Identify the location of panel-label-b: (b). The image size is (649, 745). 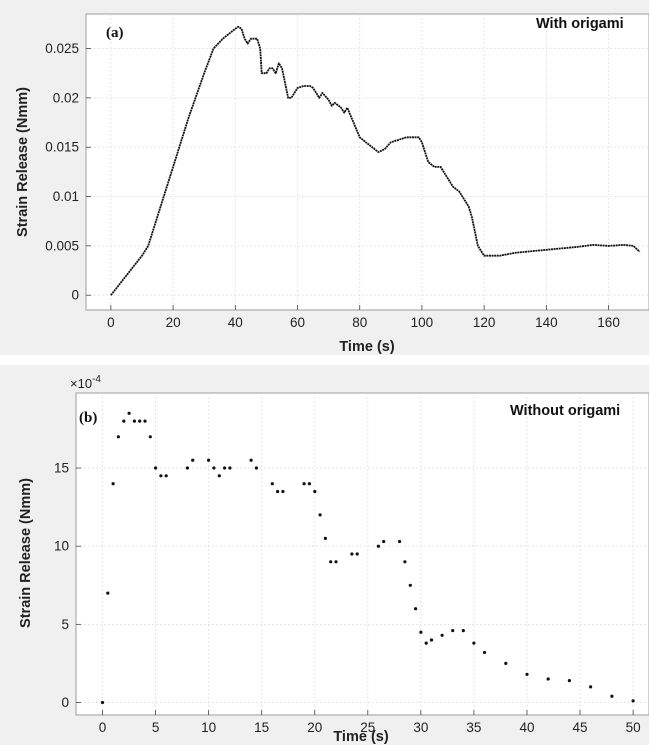
(88, 418).